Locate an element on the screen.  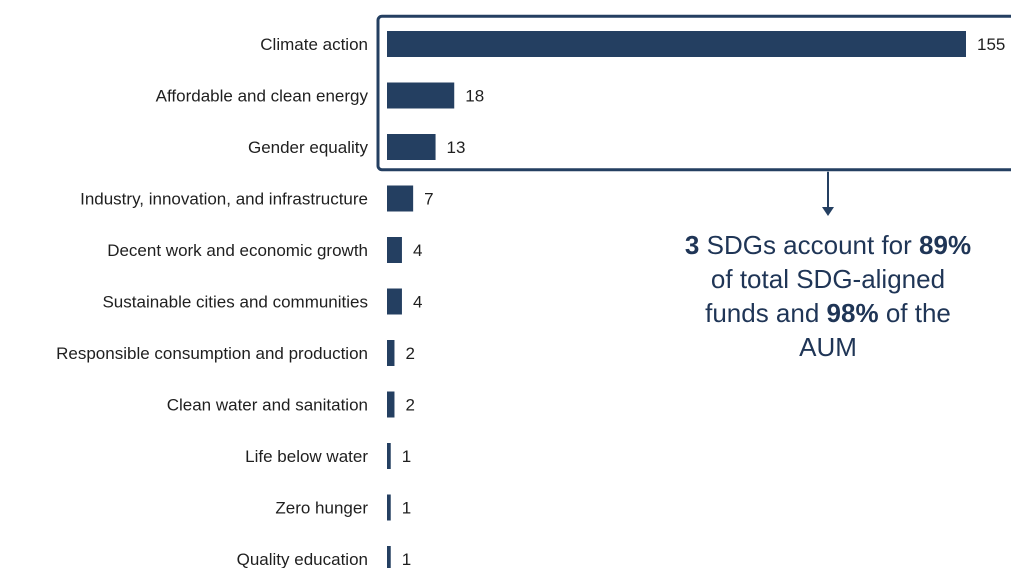
category-label: Quality education is located at coordinates (302, 559).